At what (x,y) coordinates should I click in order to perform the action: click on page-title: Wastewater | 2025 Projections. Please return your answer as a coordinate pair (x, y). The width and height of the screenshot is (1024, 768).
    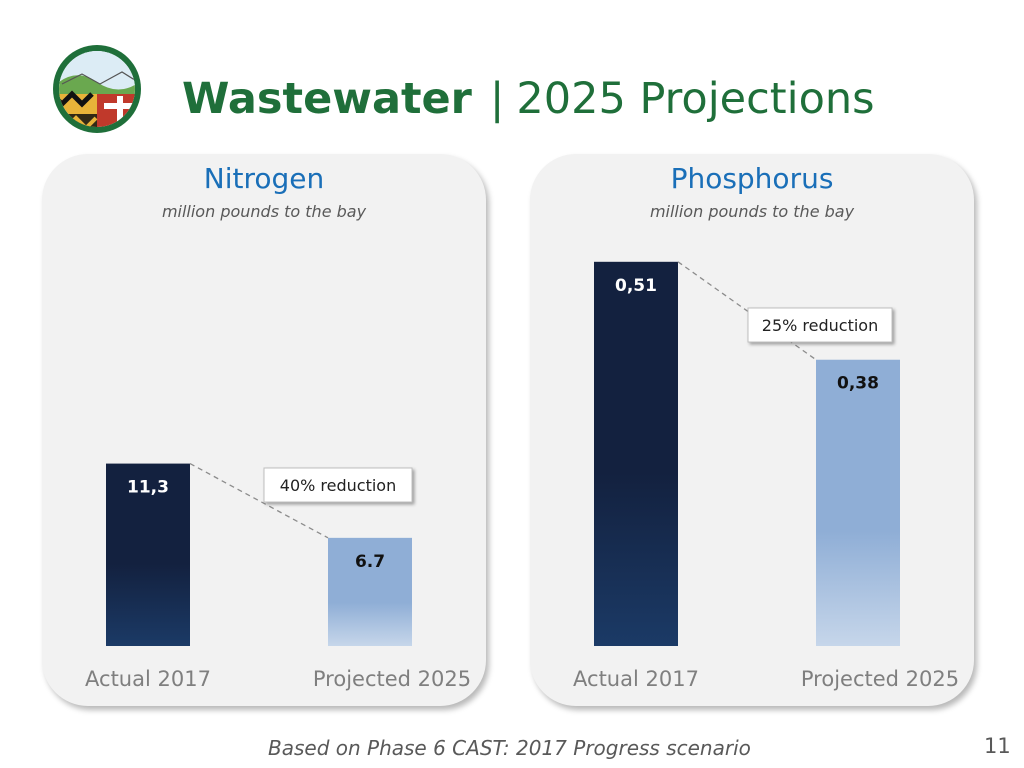
    Looking at the image, I should click on (528, 99).